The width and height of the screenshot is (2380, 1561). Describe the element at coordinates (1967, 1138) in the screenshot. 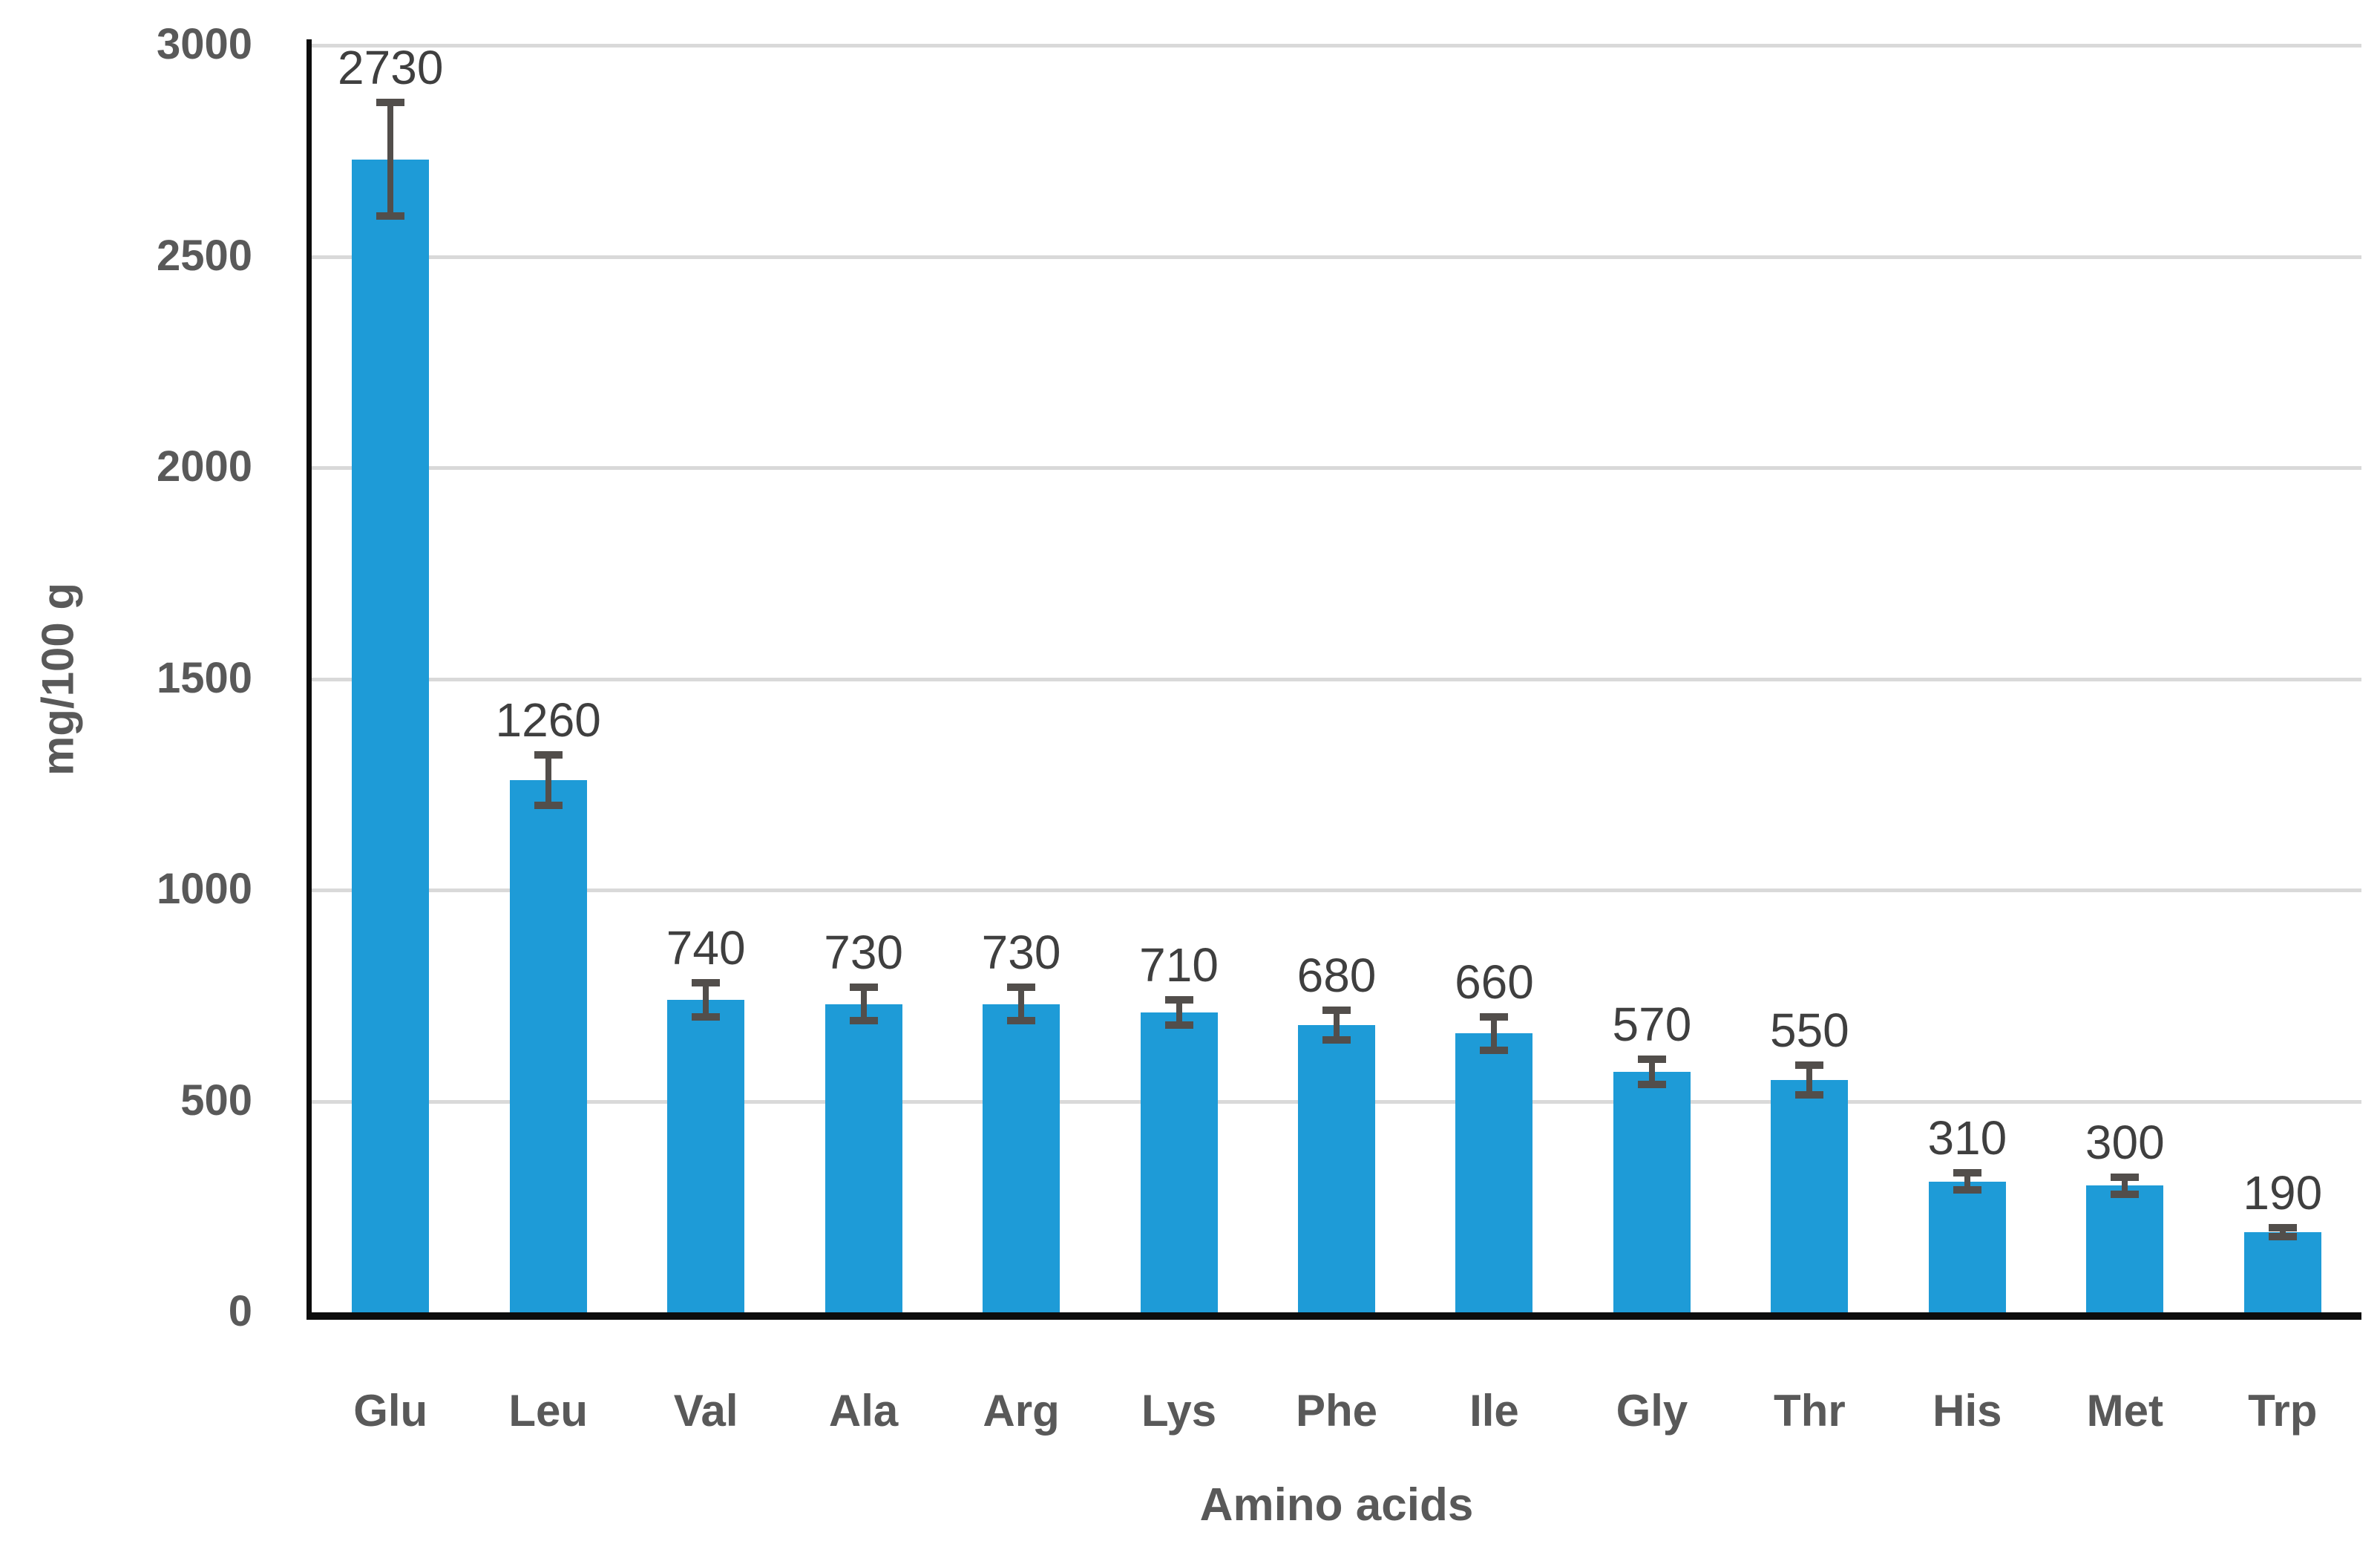

I see `data-label: 310` at that location.